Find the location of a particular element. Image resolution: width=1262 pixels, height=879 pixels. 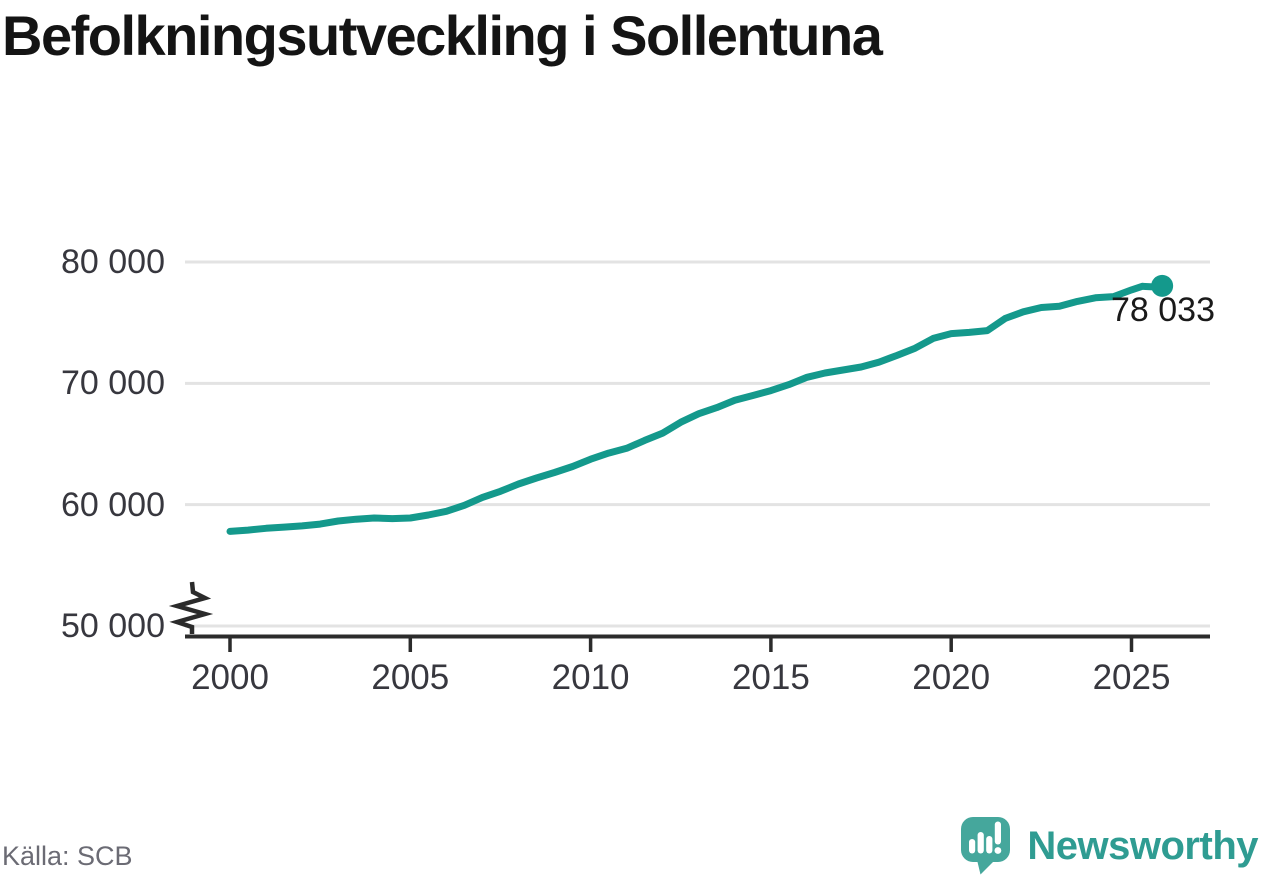

brand-name: Newsworthy is located at coordinates (1142, 846).